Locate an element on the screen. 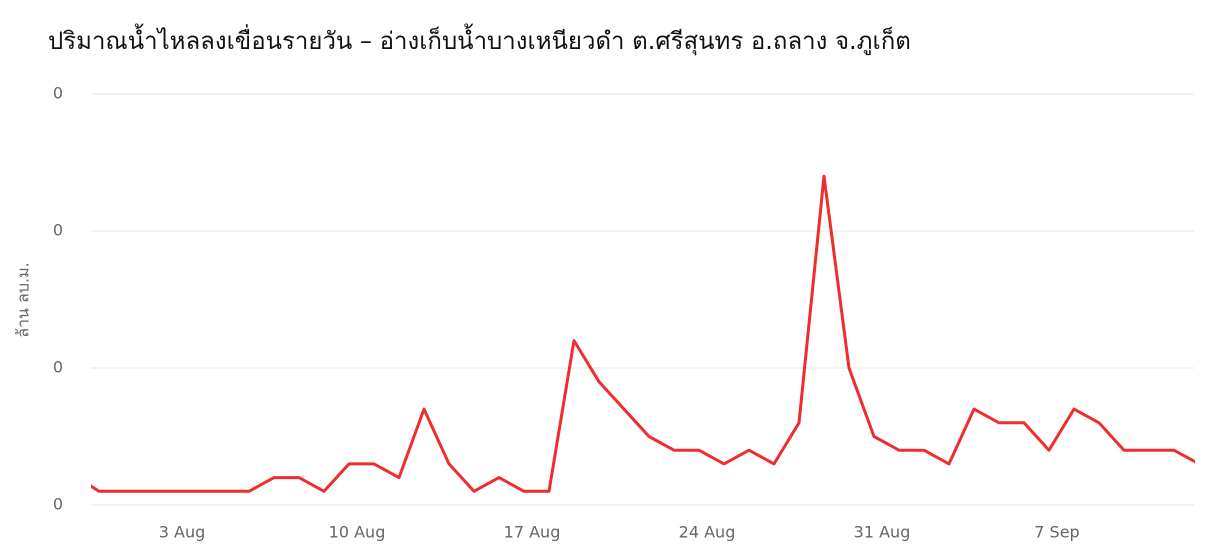 This screenshot has width=1218, height=560. x-tick-label: 24 Aug is located at coordinates (707, 532).